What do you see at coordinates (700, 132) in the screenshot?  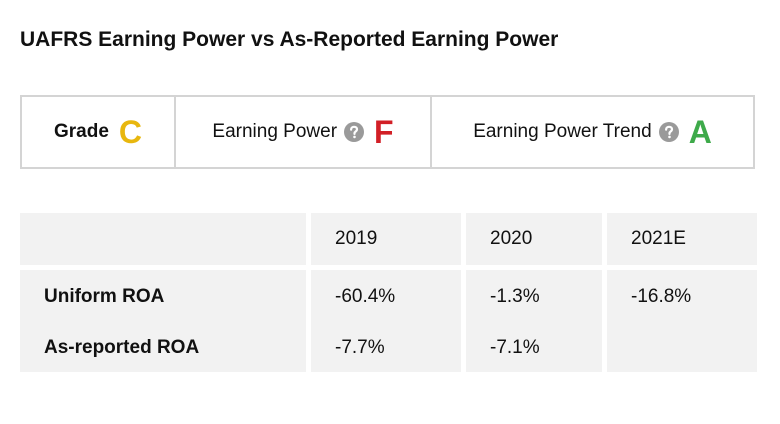 I see `earning-power-trend-value: A` at bounding box center [700, 132].